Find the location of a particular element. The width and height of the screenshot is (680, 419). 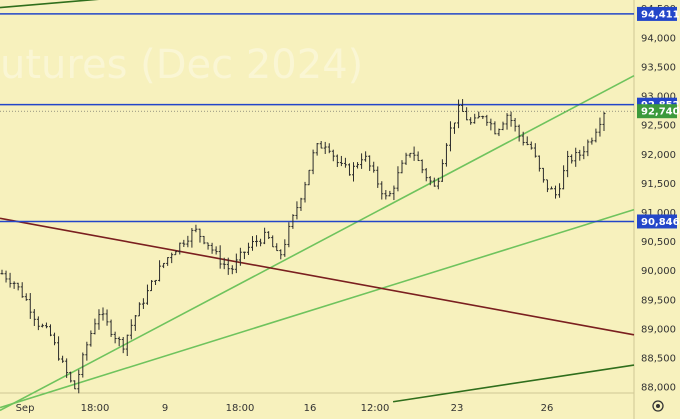

y-tick-label: 94,000 is located at coordinates (658, 38).